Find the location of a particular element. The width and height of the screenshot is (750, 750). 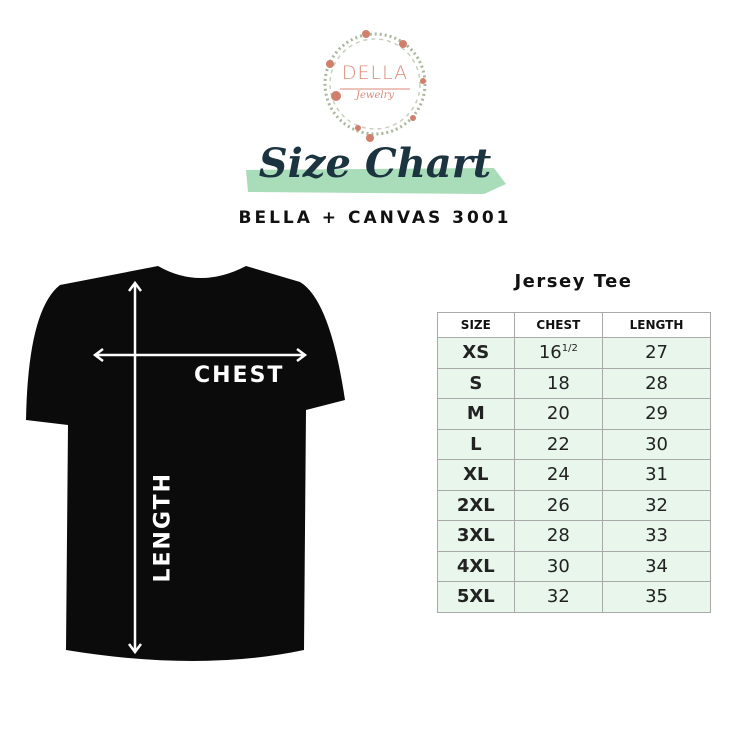

size-cell: XS is located at coordinates (476, 353).